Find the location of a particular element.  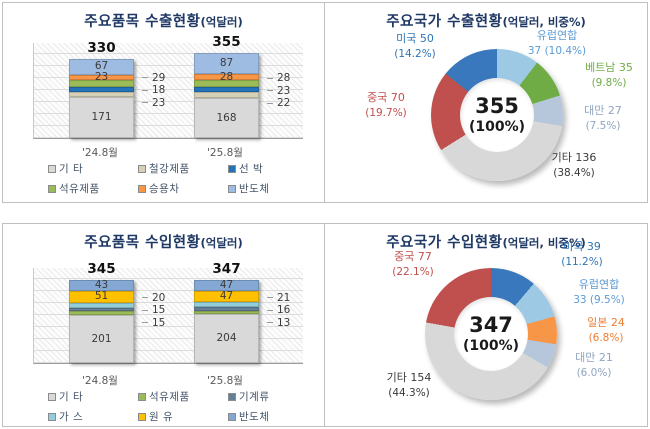

legend-label: 가 스 is located at coordinates (71, 417).